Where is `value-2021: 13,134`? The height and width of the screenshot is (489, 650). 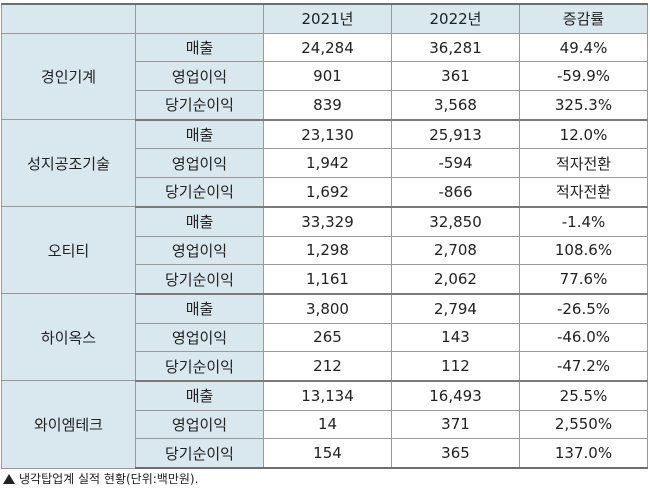
value-2021: 13,134 is located at coordinates (327, 395).